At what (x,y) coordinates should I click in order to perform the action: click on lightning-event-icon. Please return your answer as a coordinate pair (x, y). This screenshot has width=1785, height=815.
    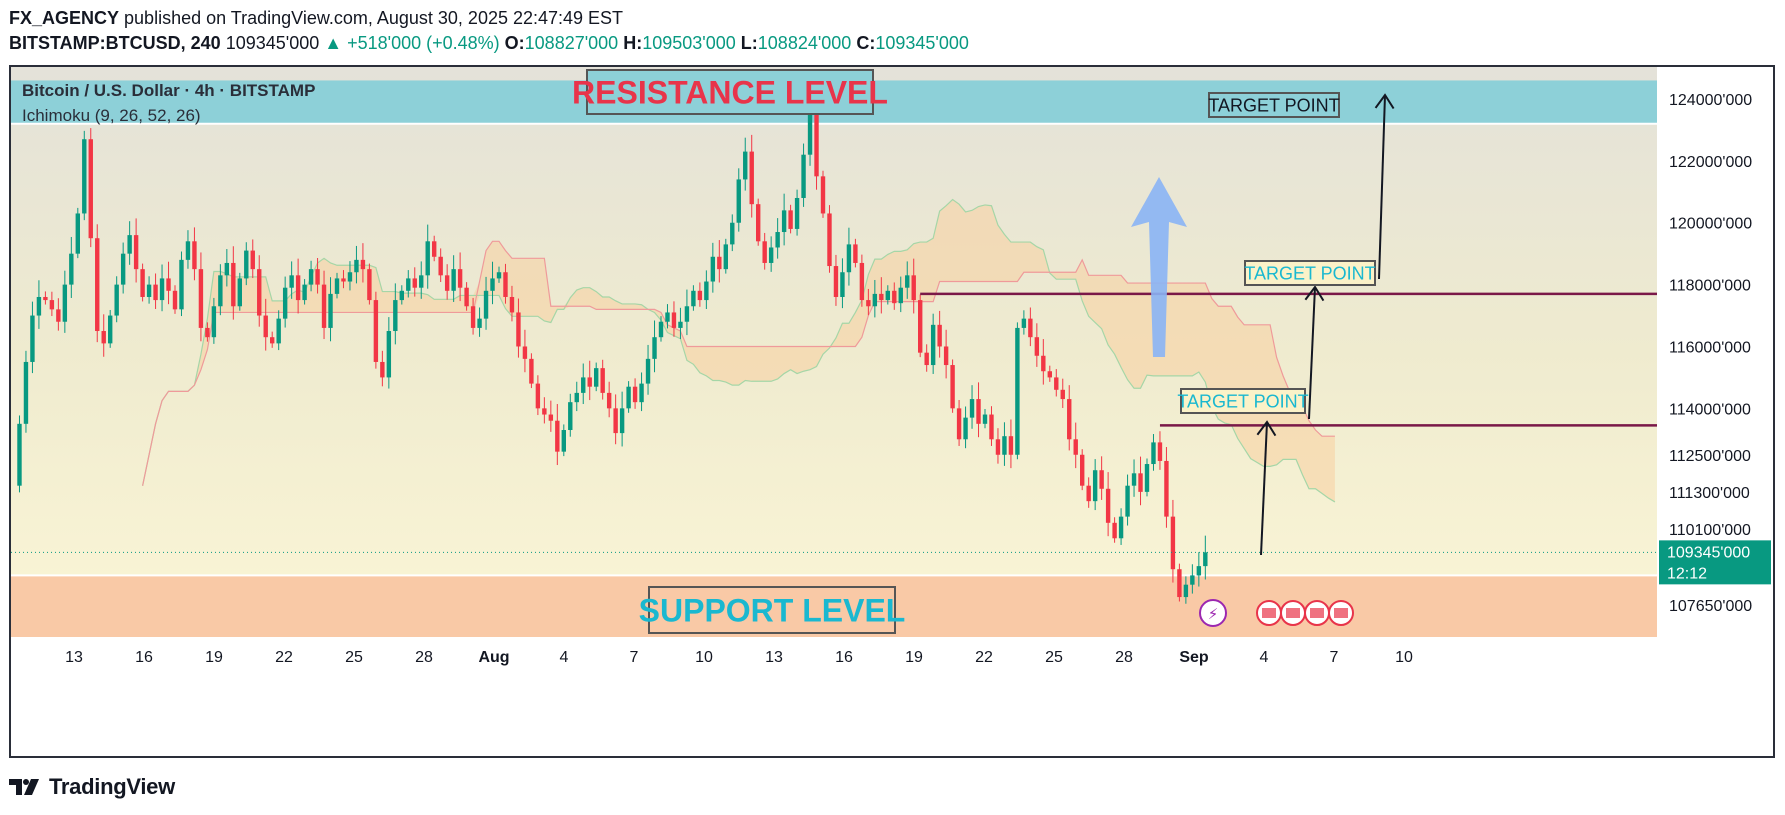
    Looking at the image, I should click on (1213, 613).